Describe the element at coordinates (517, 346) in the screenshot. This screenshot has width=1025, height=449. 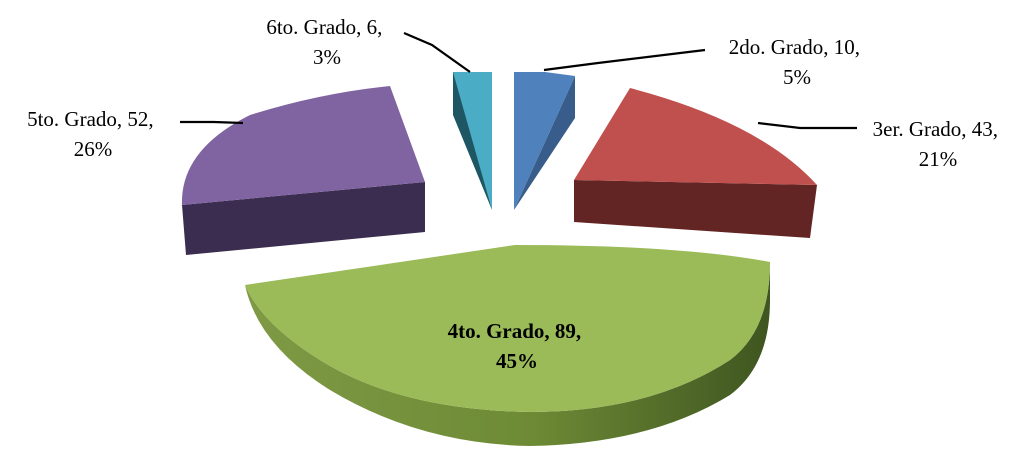
I see `data-label-4to-grado: 4to. Grado, 89, 45%` at that location.